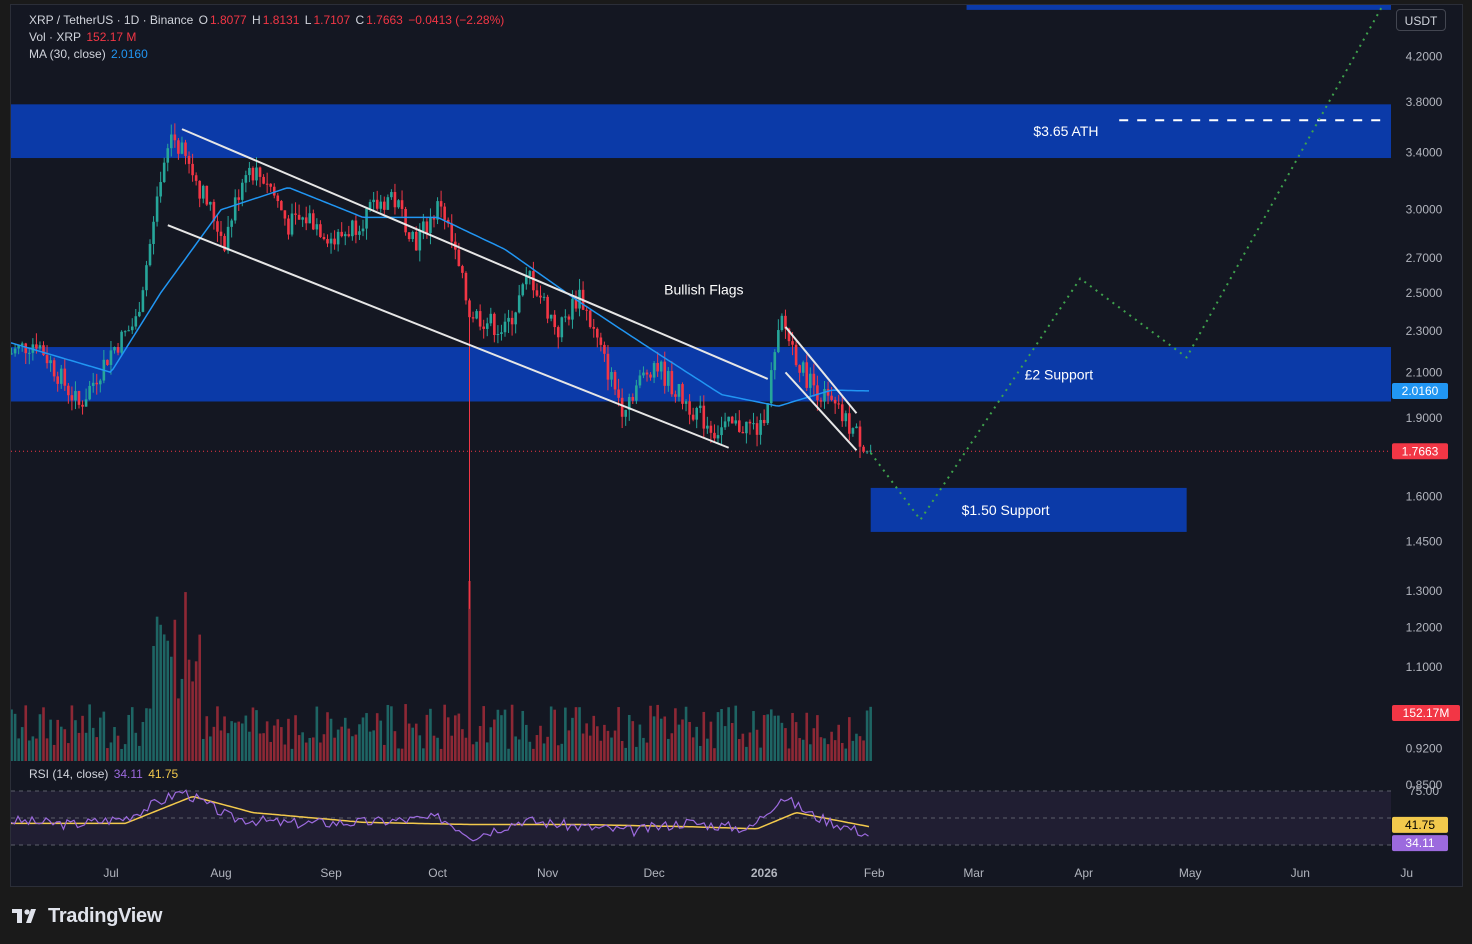 The width and height of the screenshot is (1472, 944). What do you see at coordinates (475, 254) in the screenshot?
I see `channel-upper-line` at bounding box center [475, 254].